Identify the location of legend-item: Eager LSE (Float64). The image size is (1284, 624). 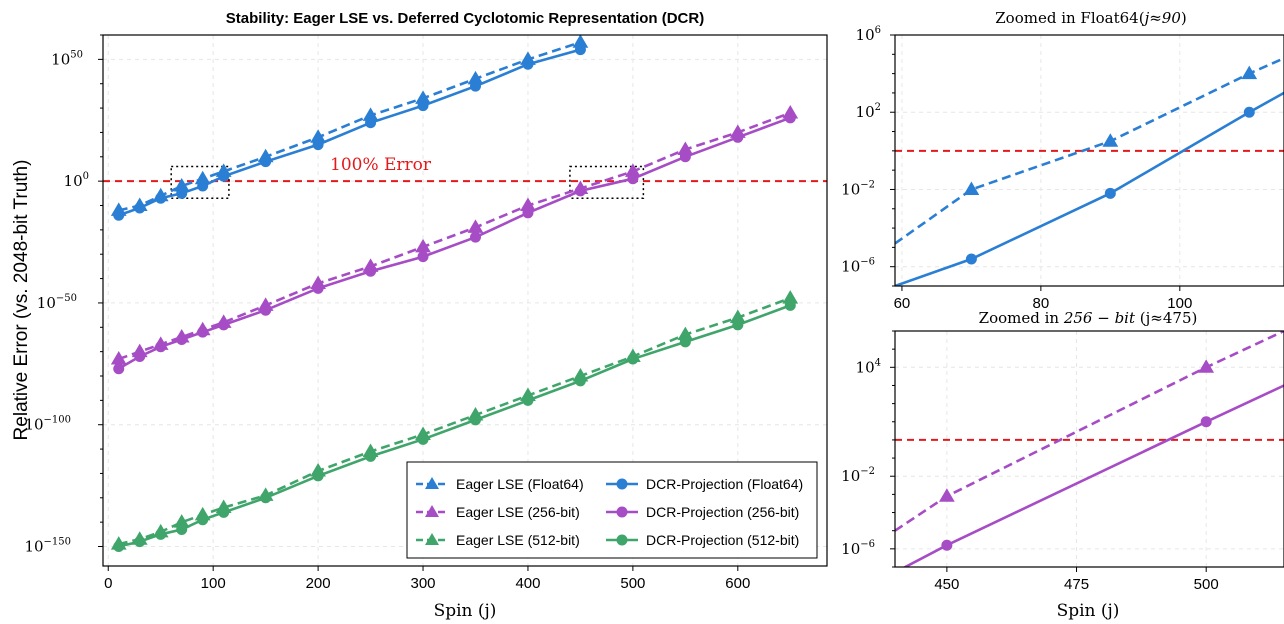
(500, 484).